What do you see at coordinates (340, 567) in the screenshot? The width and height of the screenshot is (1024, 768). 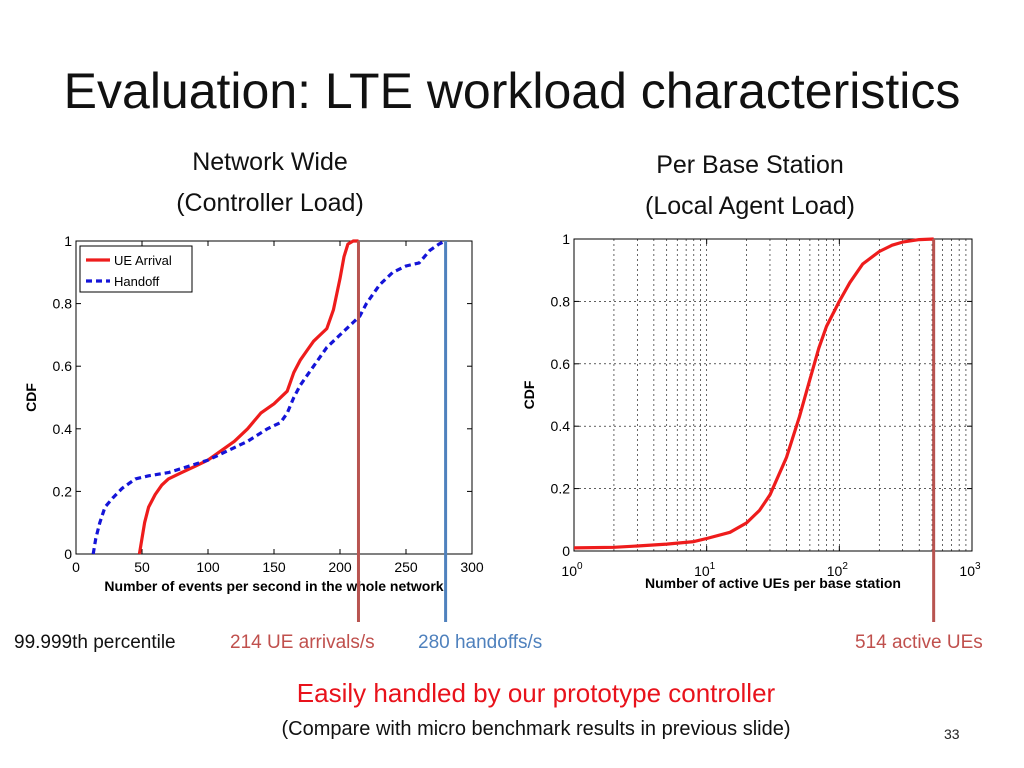 I see `x-tick-label: 200` at bounding box center [340, 567].